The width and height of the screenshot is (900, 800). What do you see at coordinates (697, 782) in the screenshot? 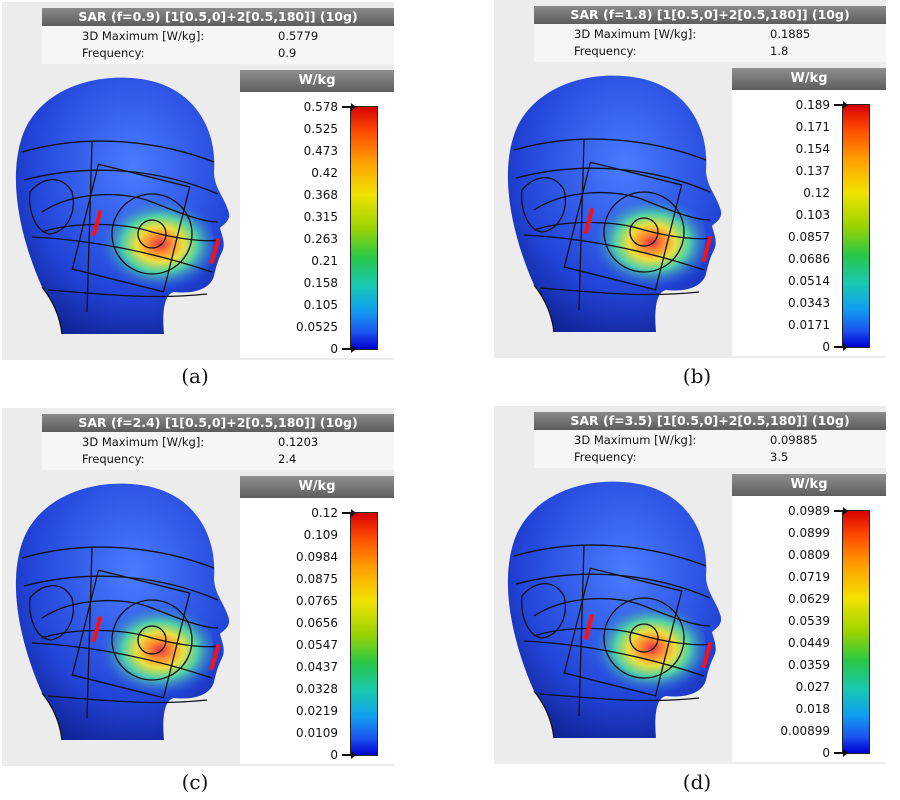
I see `caption-d: (d)` at bounding box center [697, 782].